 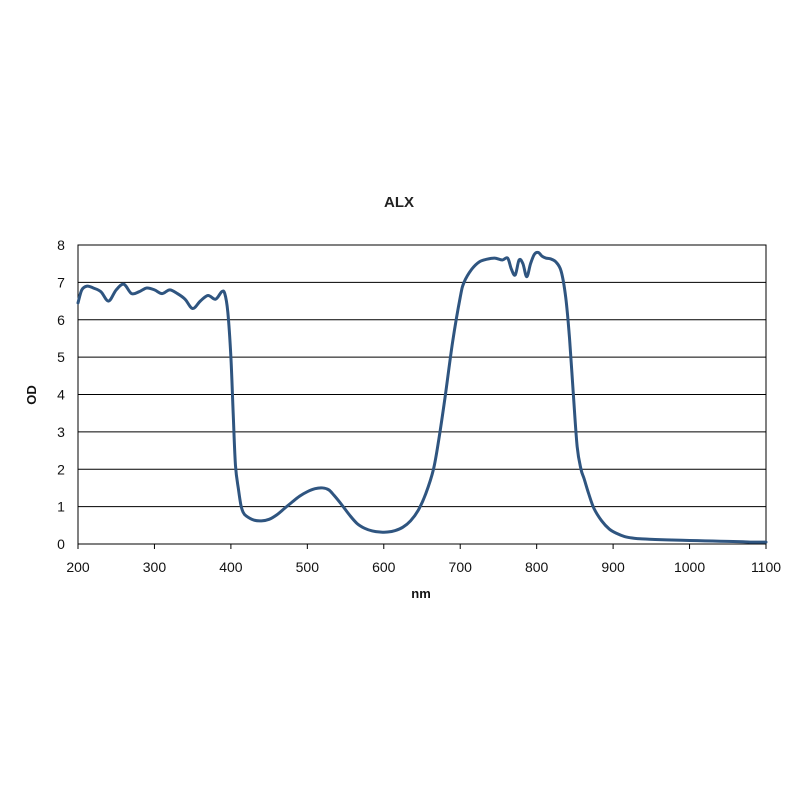 I want to click on x-tick-label: 500, so click(x=308, y=567).